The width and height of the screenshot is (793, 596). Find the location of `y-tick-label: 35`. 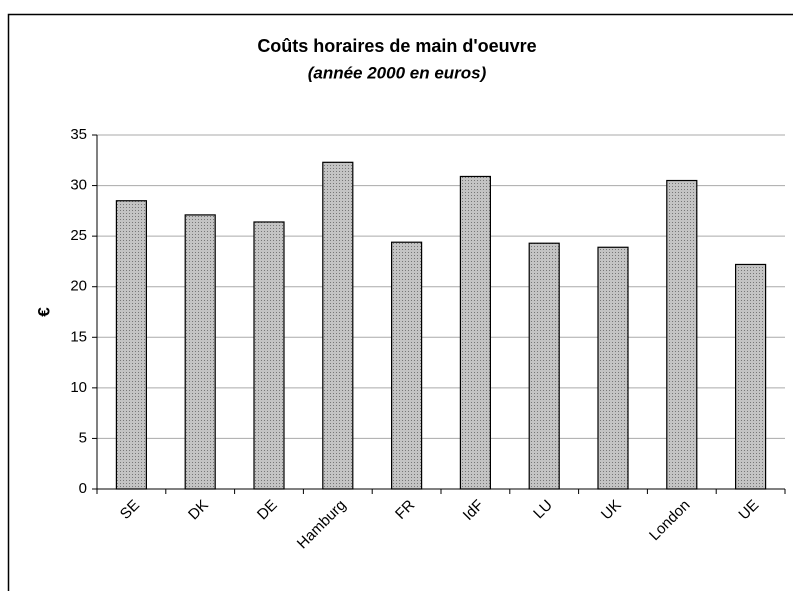

y-tick-label: 35 is located at coordinates (78, 134).